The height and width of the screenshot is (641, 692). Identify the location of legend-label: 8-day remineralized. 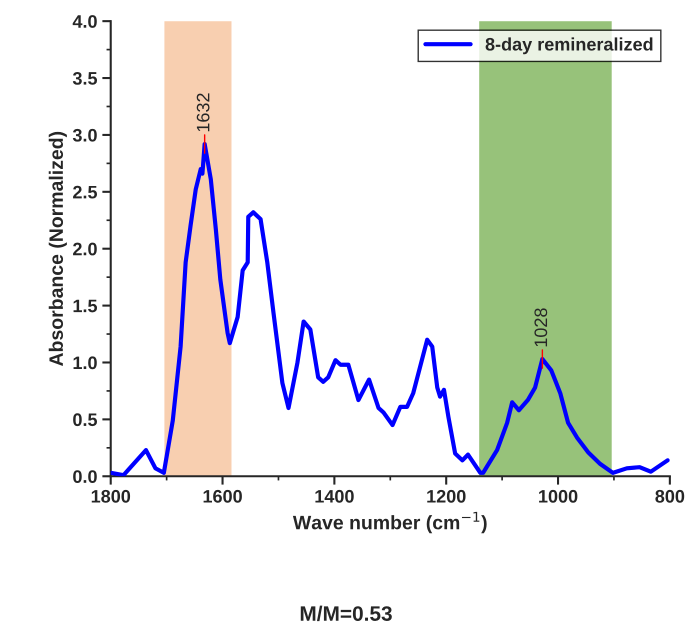
(569, 45).